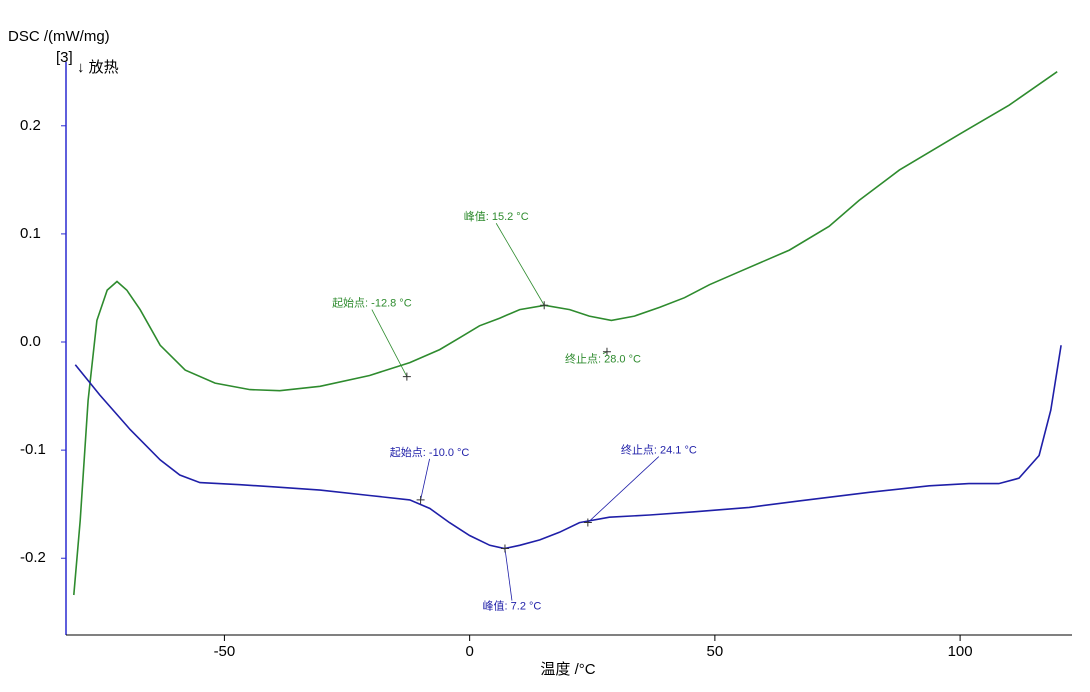  Describe the element at coordinates (98, 67) in the screenshot. I see `y-direction: ↓ 放热` at that location.